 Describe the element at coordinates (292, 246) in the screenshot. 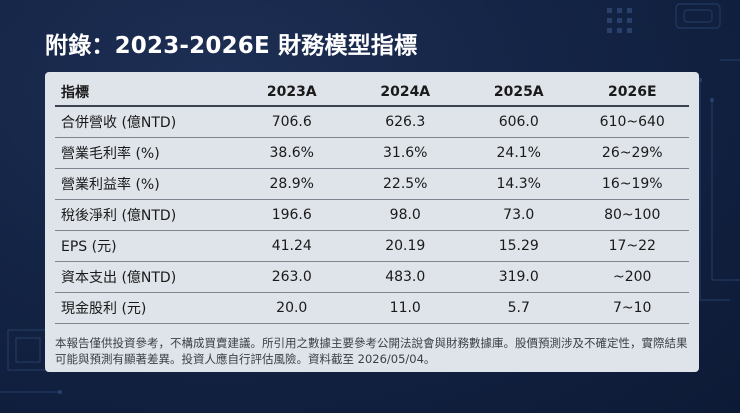

I see `table-cell: 41.24` at that location.